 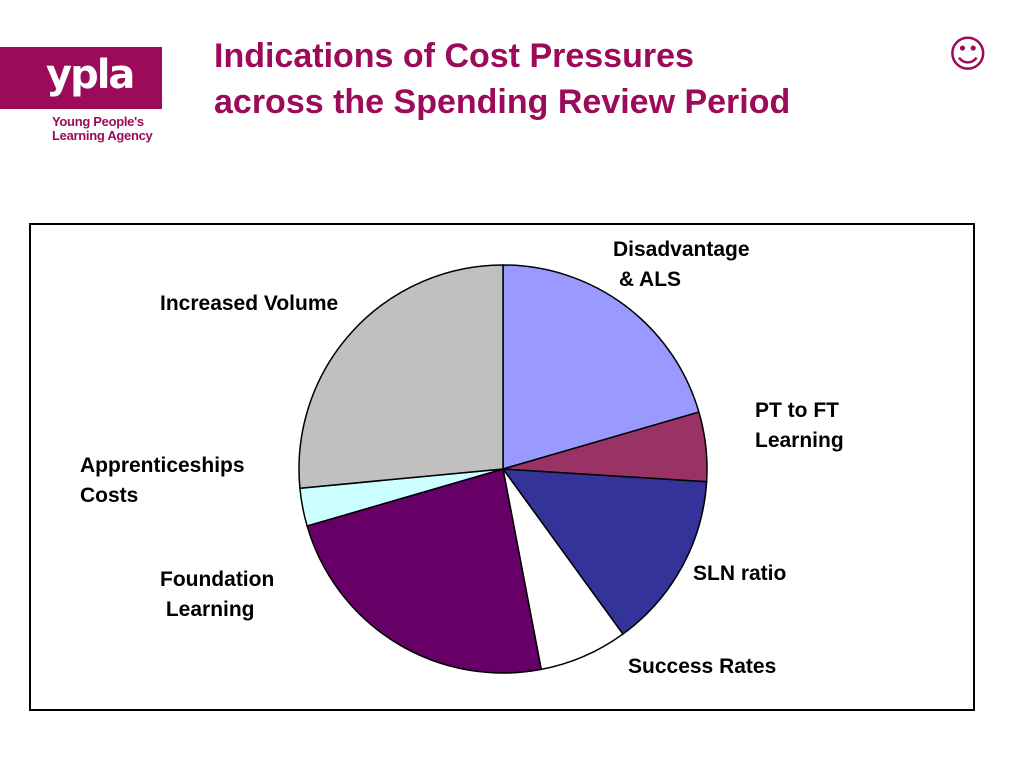 I want to click on slice-label-line: Apprenticeships, so click(x=162, y=465).